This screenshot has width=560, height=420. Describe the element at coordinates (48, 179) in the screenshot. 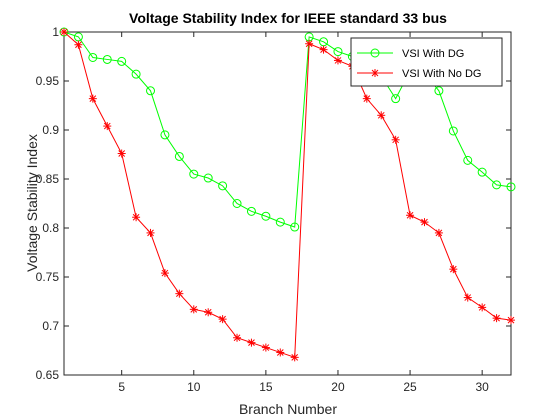

I see `y-tick-label: 0.85` at that location.